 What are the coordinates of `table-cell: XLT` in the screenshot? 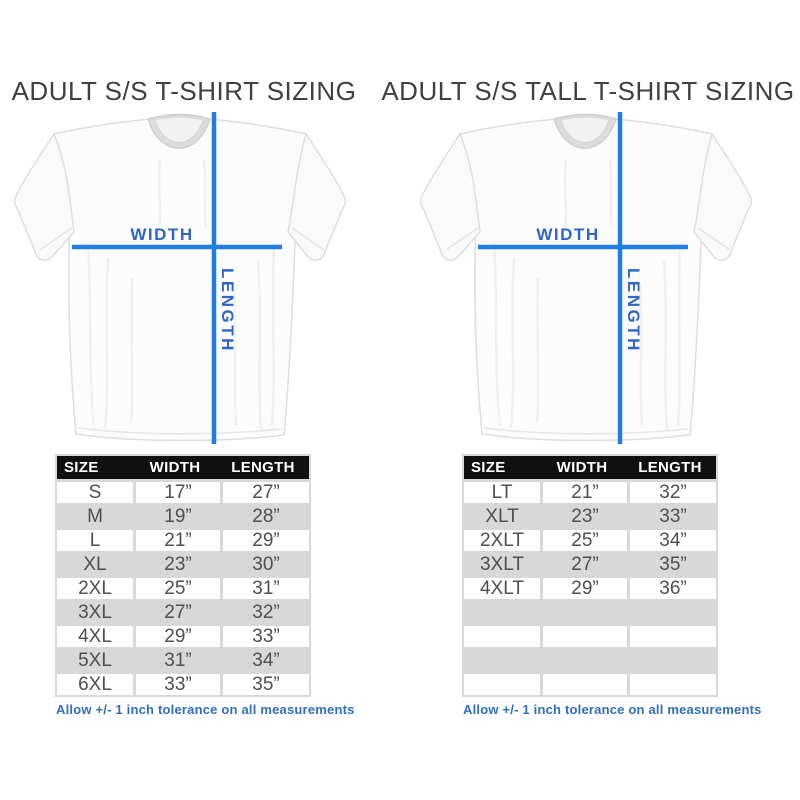 It's located at (502, 516).